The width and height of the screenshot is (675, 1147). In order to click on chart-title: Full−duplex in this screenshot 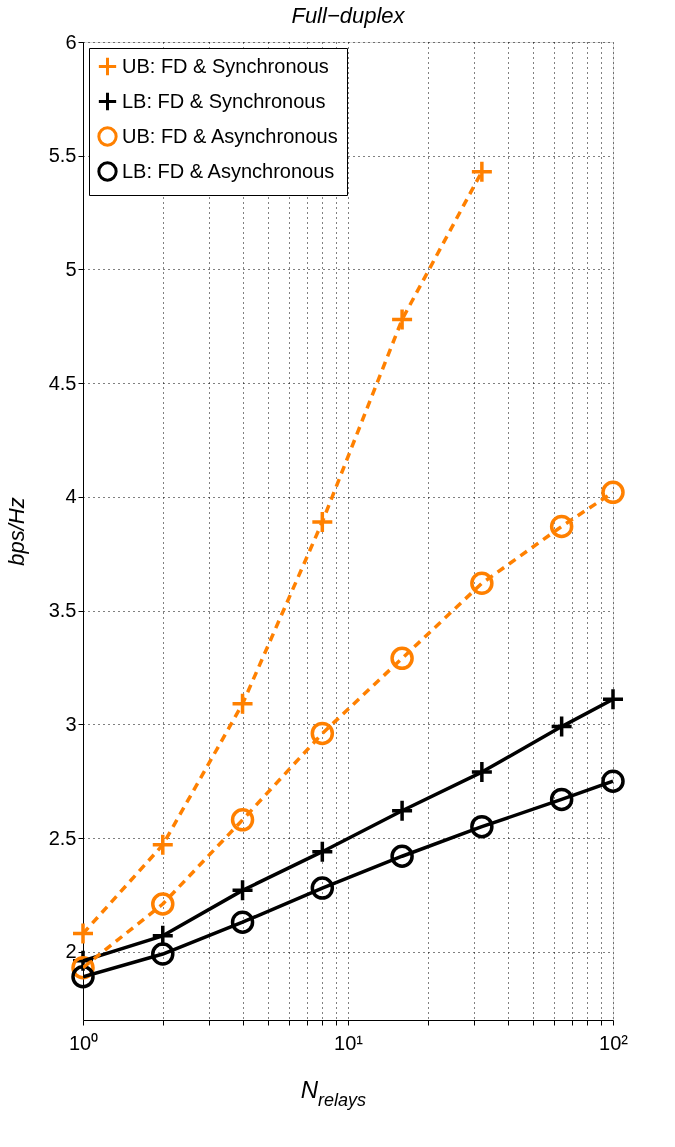, I will do `click(348, 15)`.